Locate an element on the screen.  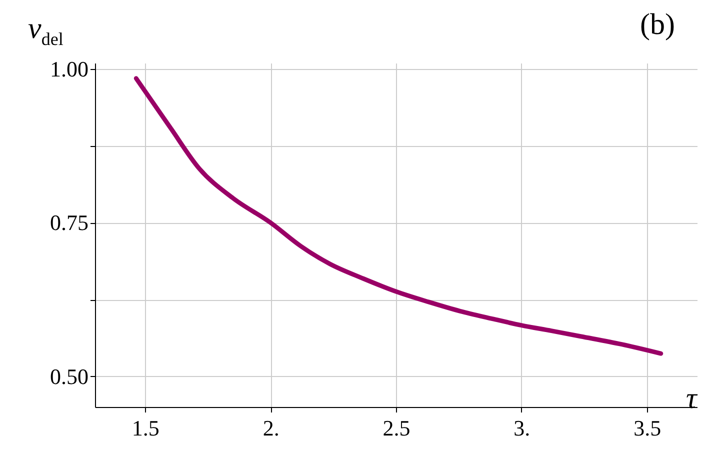
x-tick-label: 2.5 is located at coordinates (396, 428).